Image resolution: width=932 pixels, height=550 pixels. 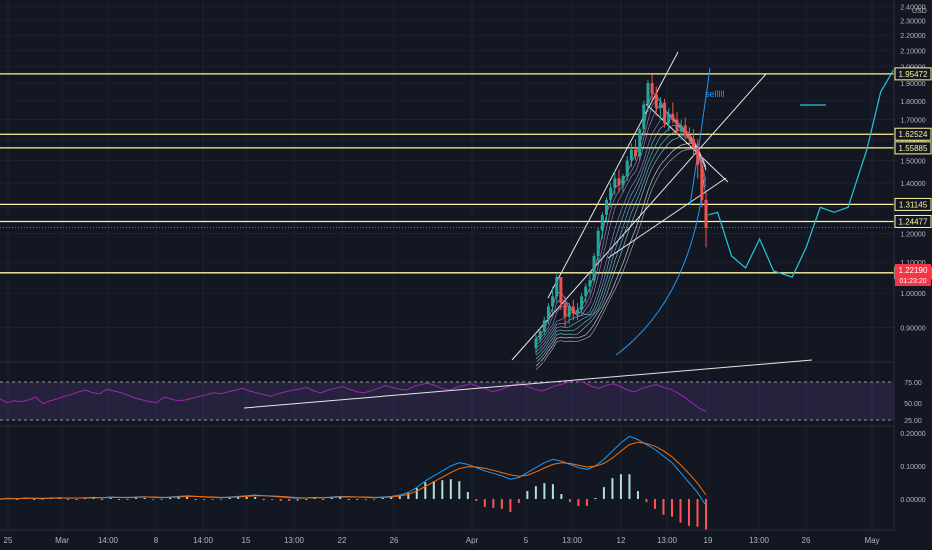 I want to click on forecast-path, so click(x=802, y=172).